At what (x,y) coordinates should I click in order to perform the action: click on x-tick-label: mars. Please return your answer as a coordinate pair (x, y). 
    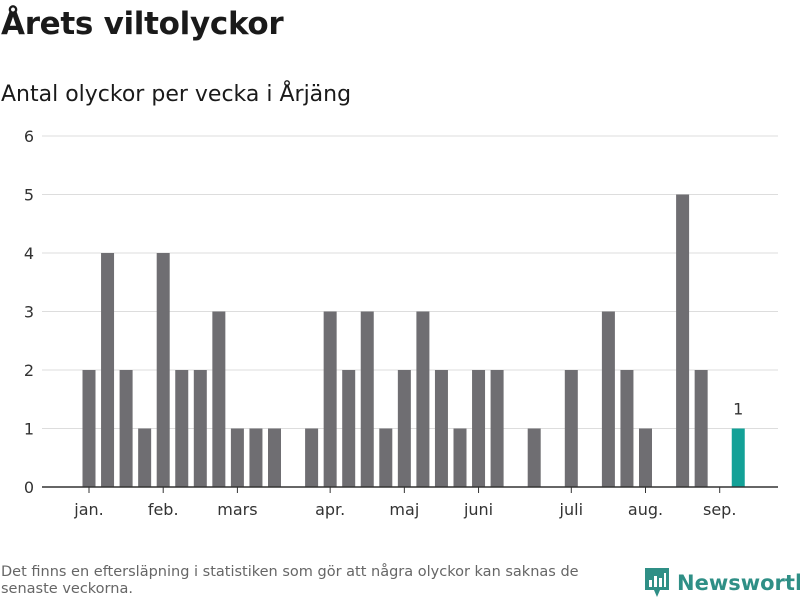
    Looking at the image, I should click on (237, 509).